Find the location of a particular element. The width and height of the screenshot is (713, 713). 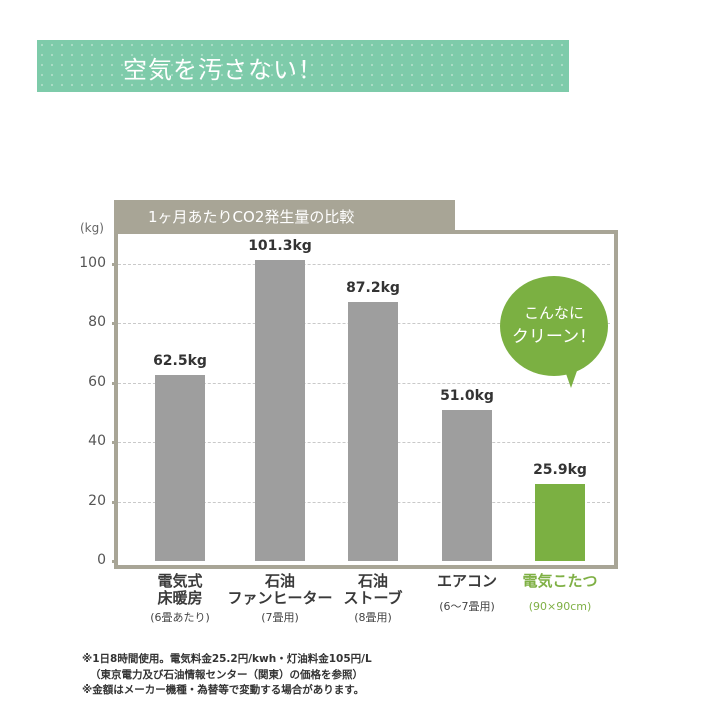

bar-value-label: 87.2kg is located at coordinates (373, 288).